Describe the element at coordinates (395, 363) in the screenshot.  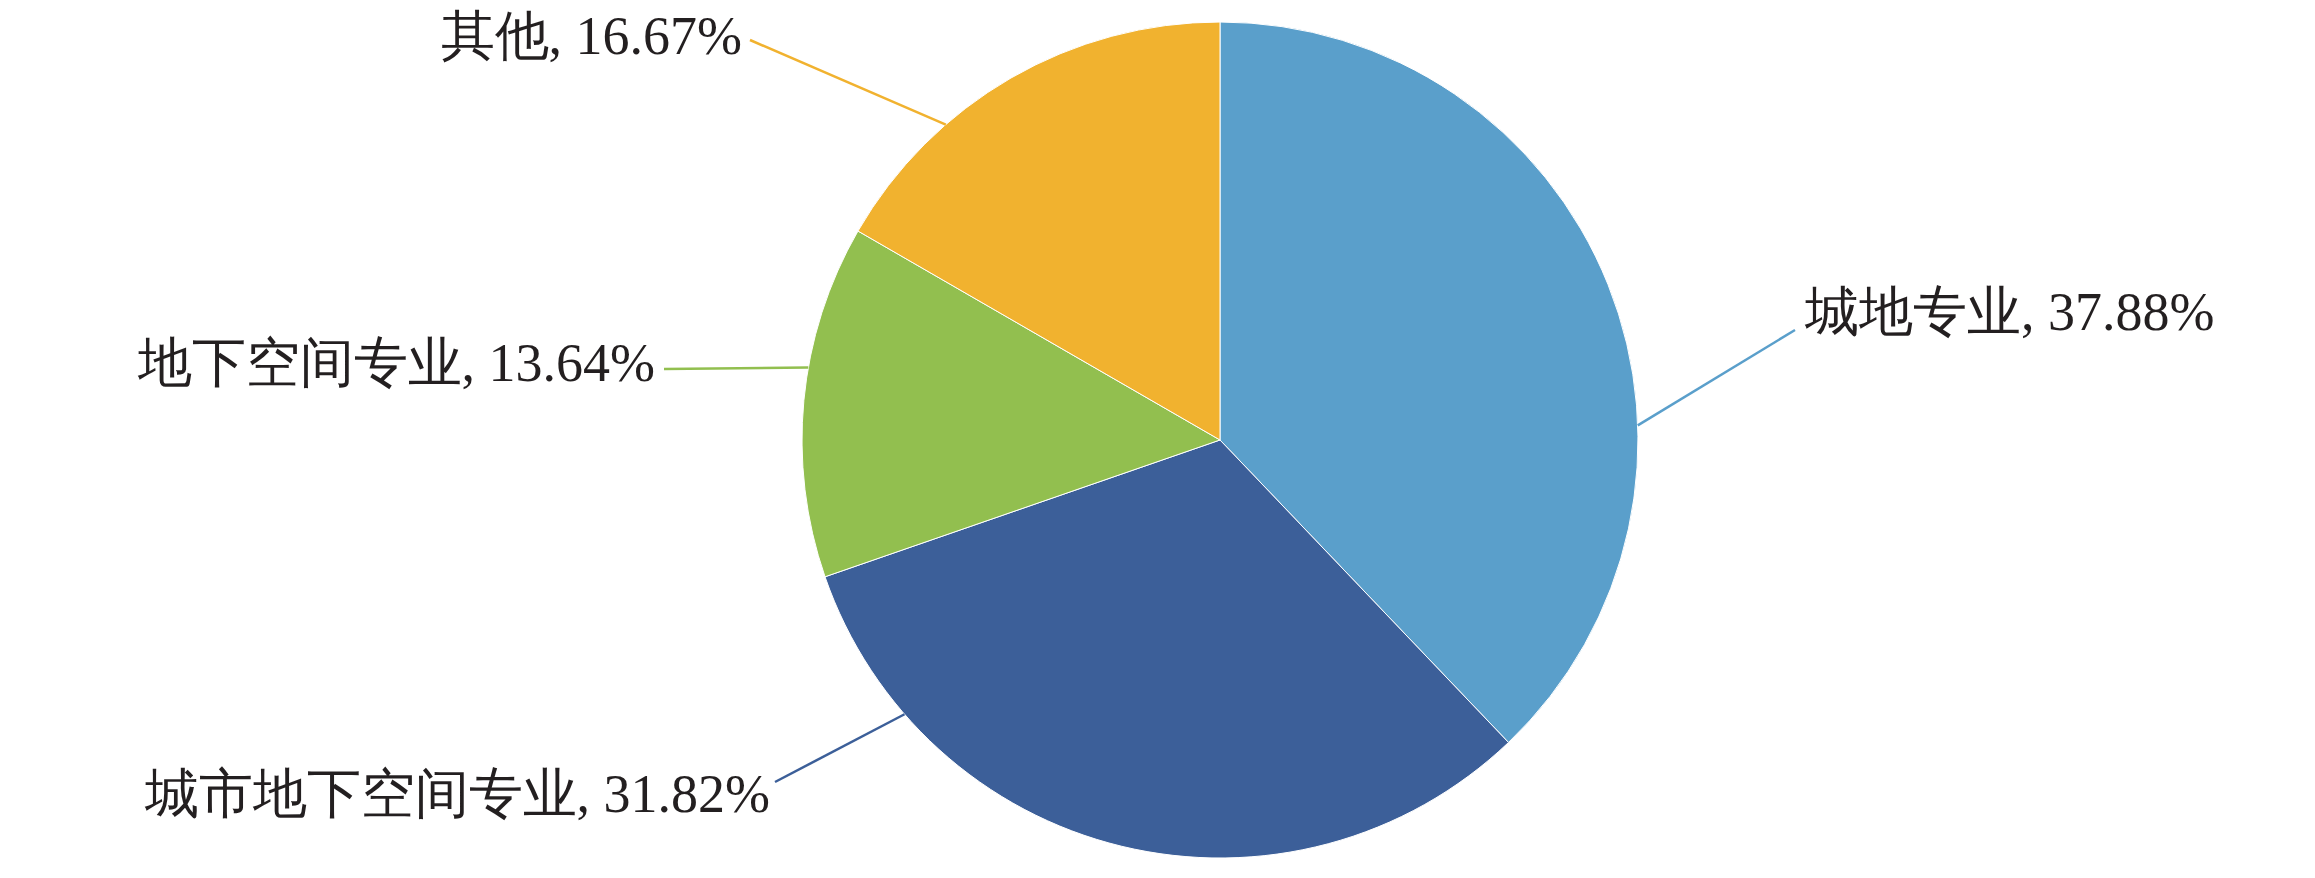
I see `slice-label: 地下空间专业, 13.64%` at that location.